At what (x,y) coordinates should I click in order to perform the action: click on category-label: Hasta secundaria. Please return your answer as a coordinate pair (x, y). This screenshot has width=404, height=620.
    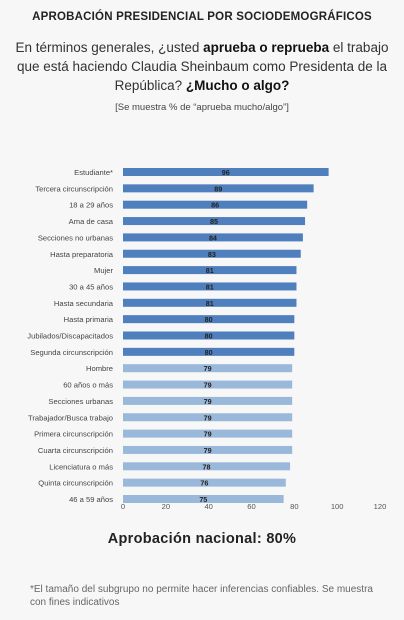
    Looking at the image, I should click on (84, 303).